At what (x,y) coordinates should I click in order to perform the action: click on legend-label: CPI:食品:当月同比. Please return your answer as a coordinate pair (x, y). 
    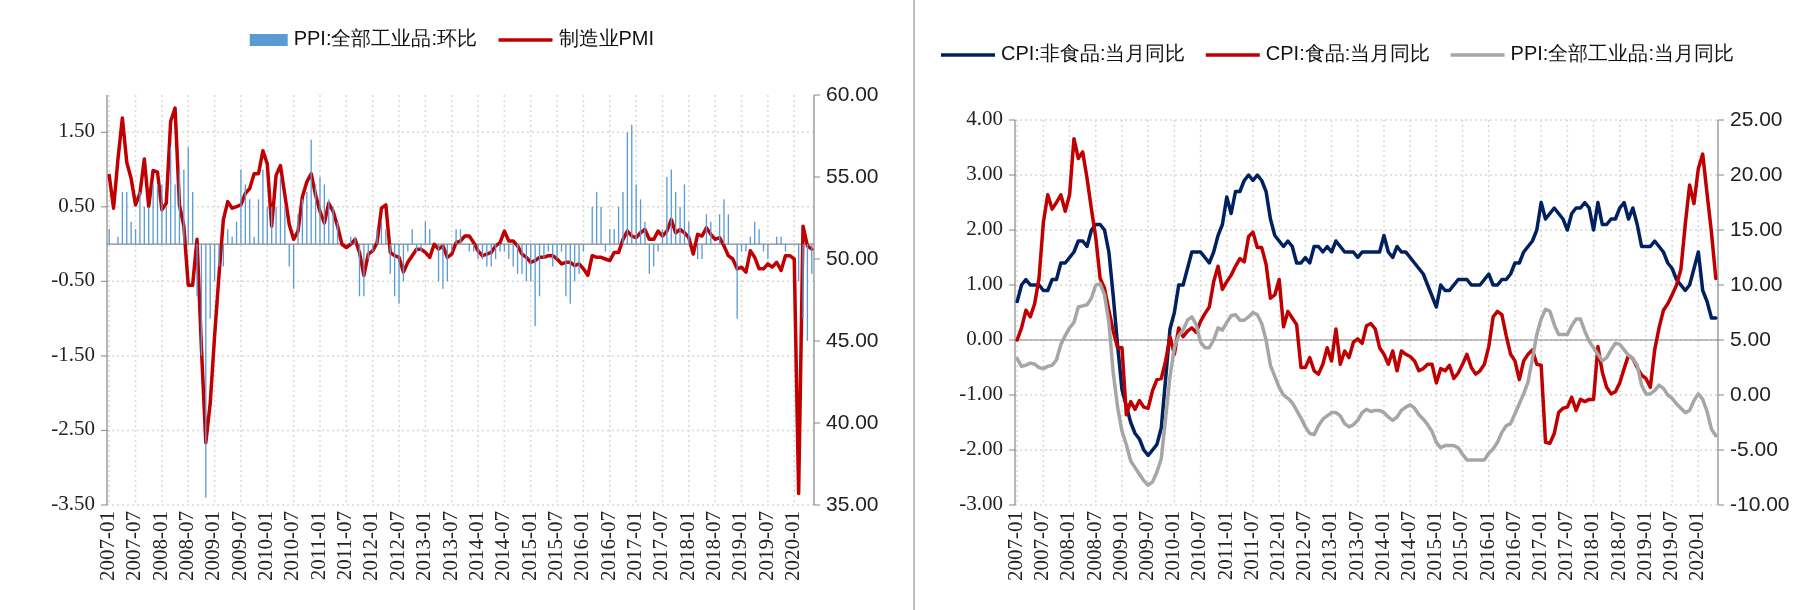
    Looking at the image, I should click on (1348, 53).